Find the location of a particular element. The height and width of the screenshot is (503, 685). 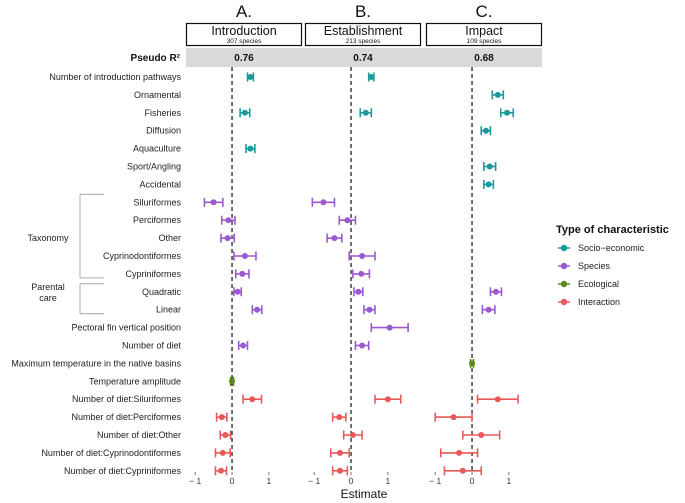

row-label: Cyprinodontiformes is located at coordinates (142, 256).